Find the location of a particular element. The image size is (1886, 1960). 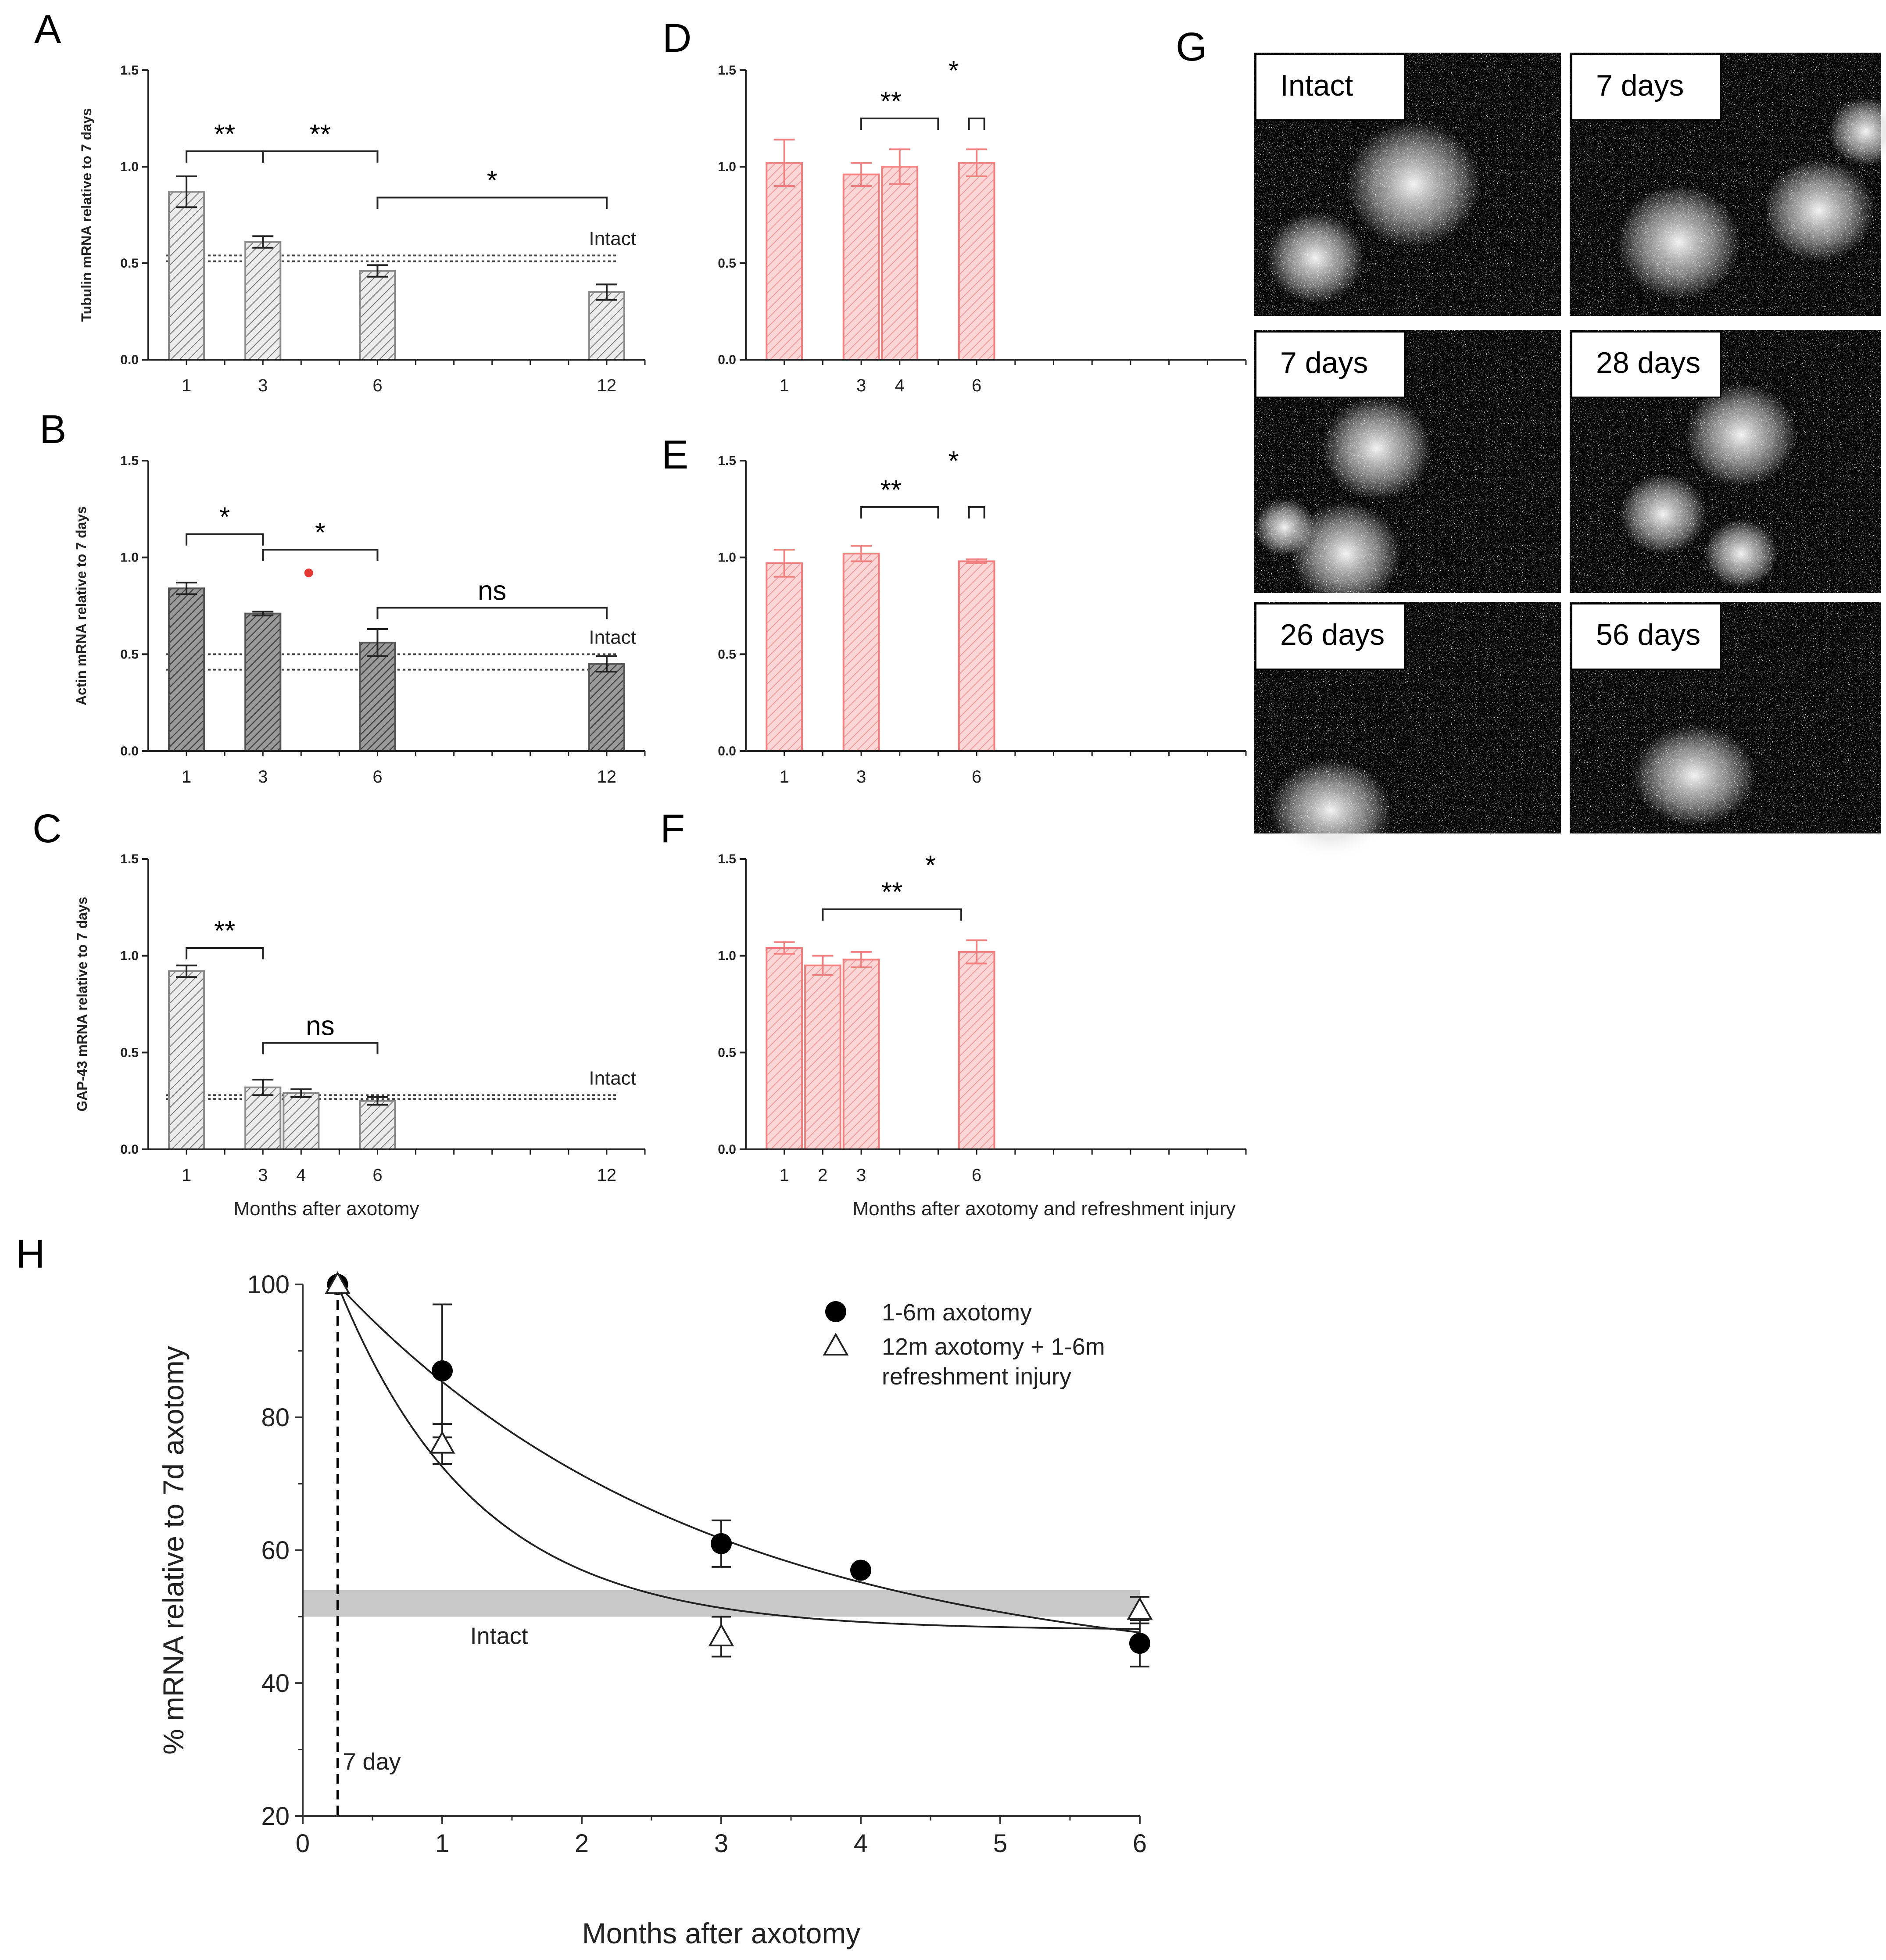

y-axis-label: GAP-43 mRNA relative to 7 days is located at coordinates (82, 1004).